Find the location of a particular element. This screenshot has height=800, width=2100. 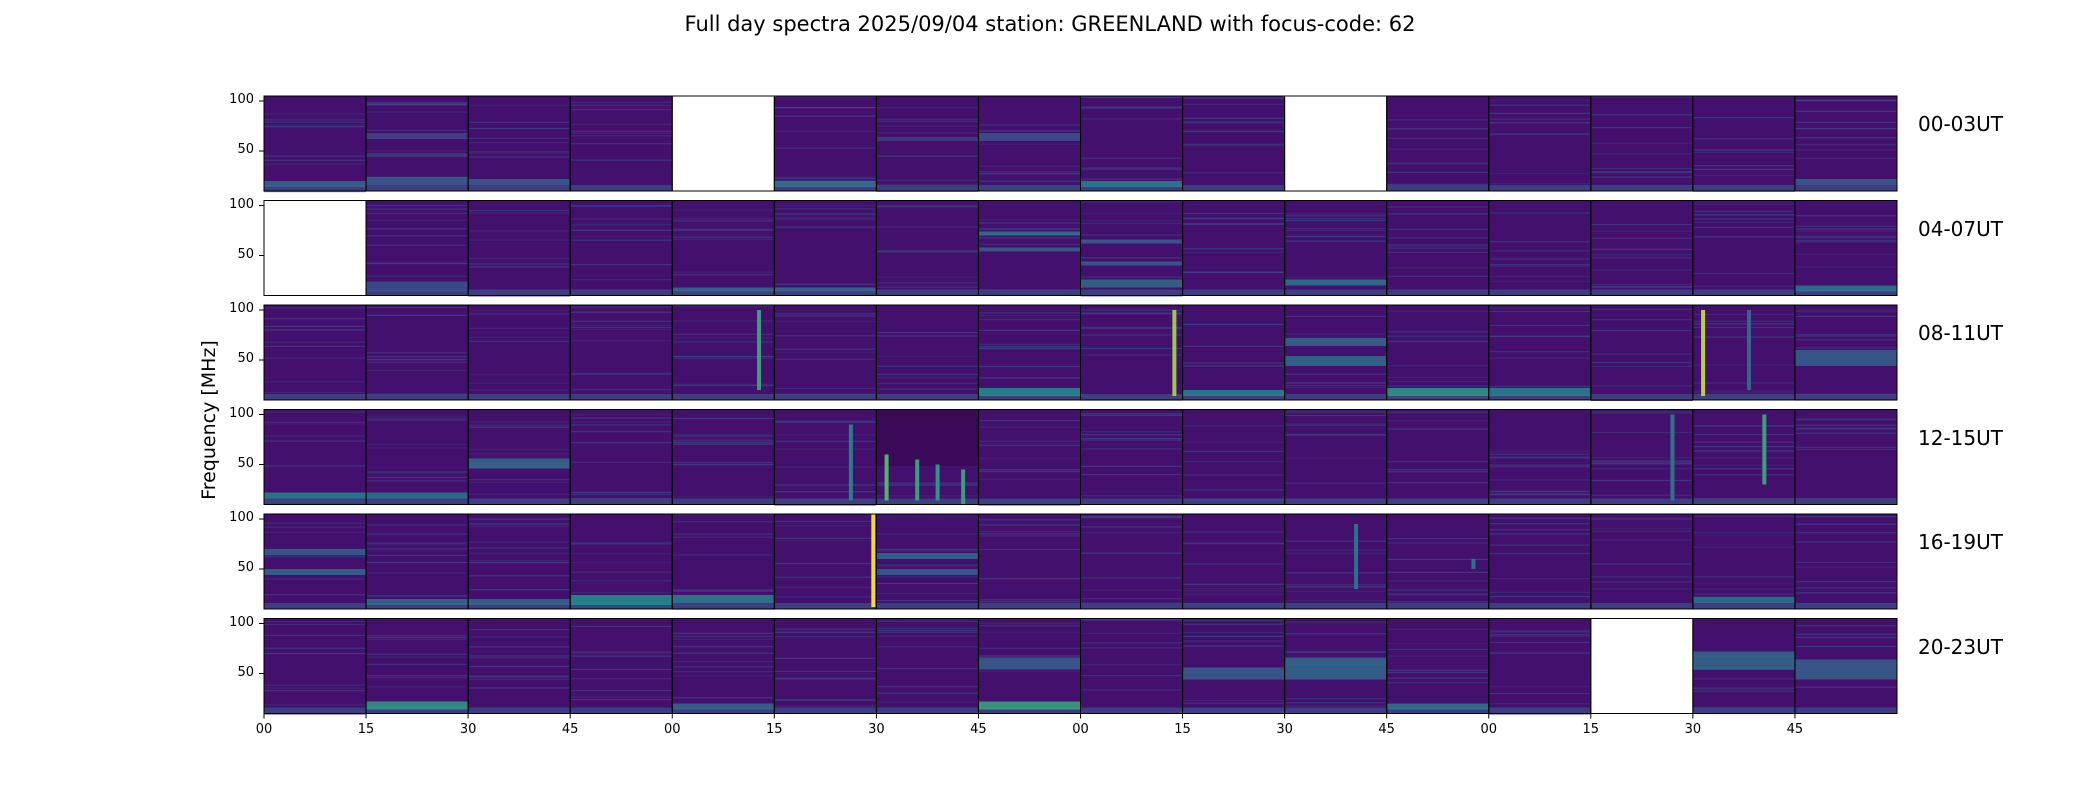

y-tick-label: 50 is located at coordinates (245, 358).